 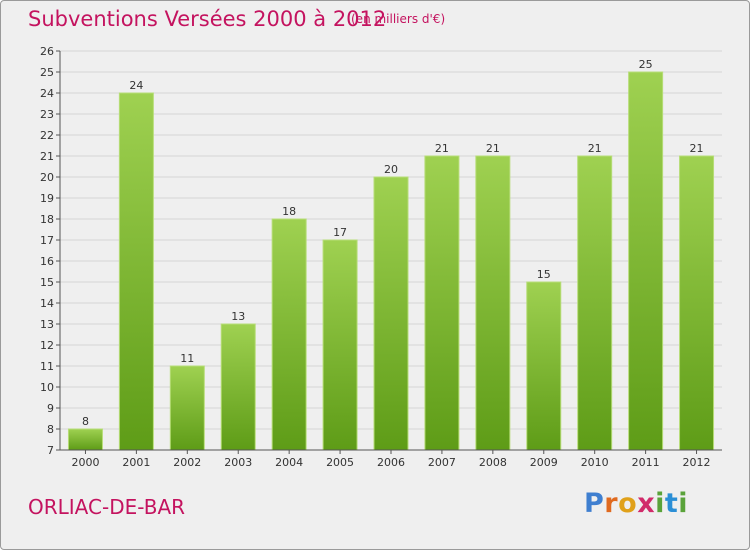 What do you see at coordinates (289, 462) in the screenshot?
I see `x-tick-label: 2004` at bounding box center [289, 462].